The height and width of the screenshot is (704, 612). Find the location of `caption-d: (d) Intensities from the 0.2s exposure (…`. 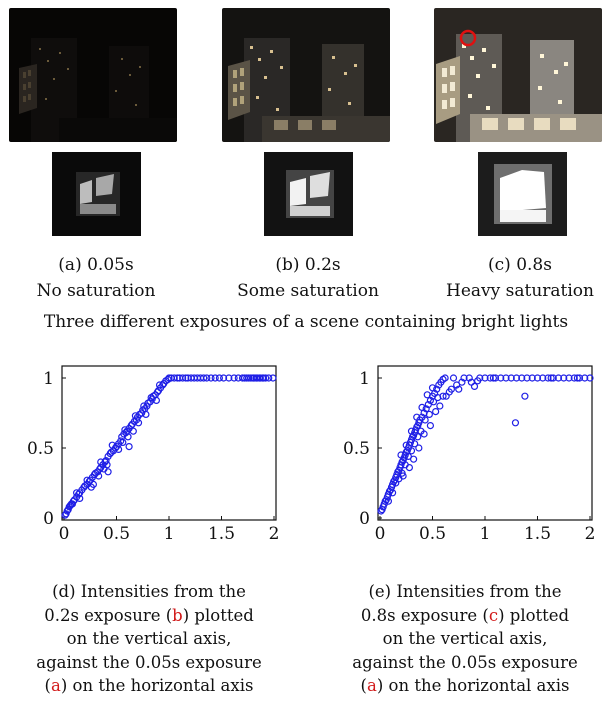

caption-d: (d) Intensities from the 0.2s exposure (… is located at coordinates (149, 639).